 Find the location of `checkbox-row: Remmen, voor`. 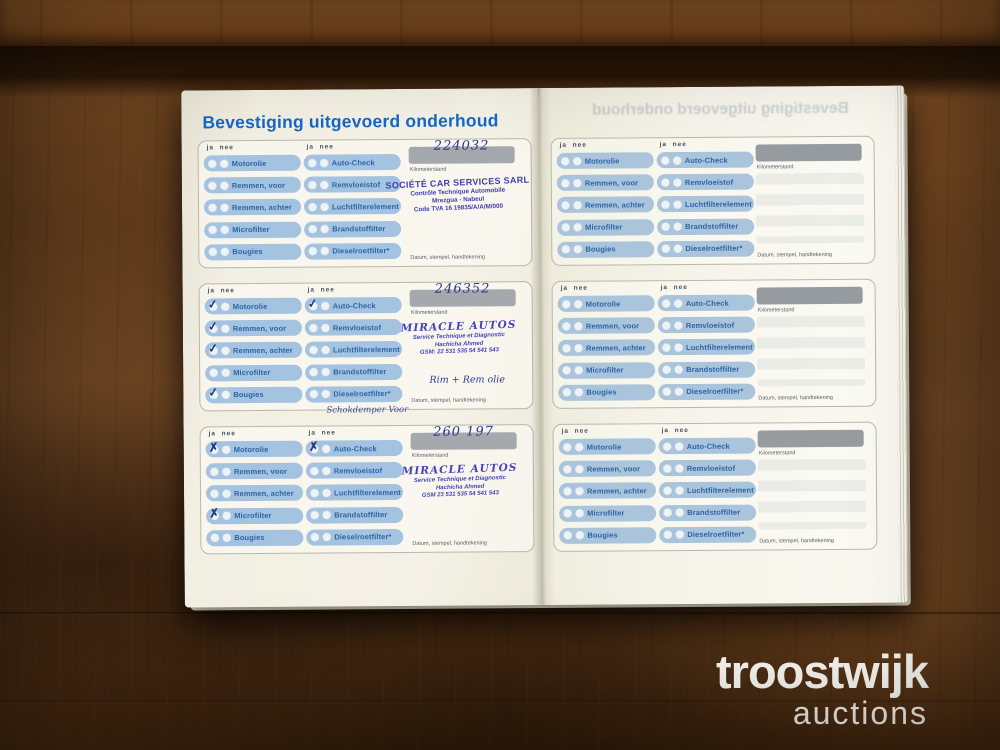

checkbox-row: Remmen, voor is located at coordinates (605, 183).